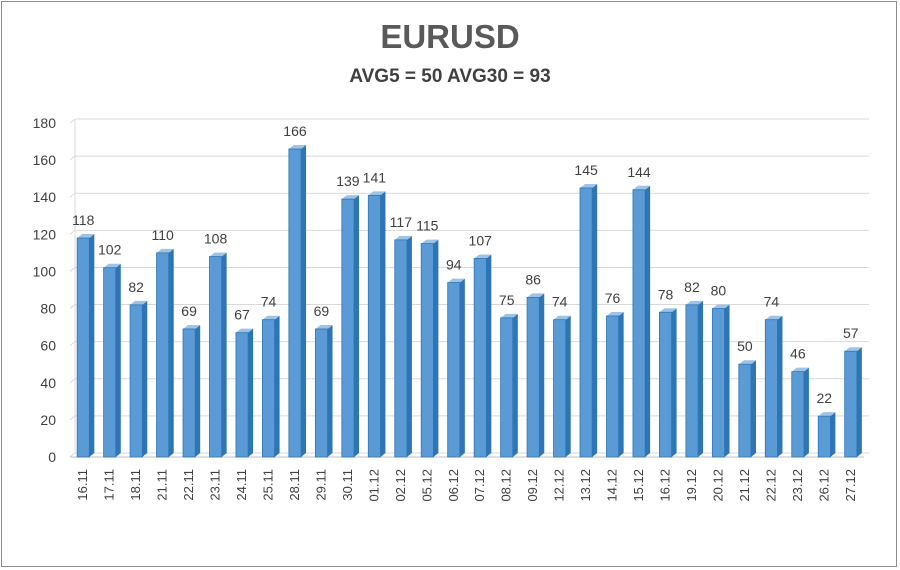 The width and height of the screenshot is (900, 570). I want to click on data-label: 139, so click(348, 181).